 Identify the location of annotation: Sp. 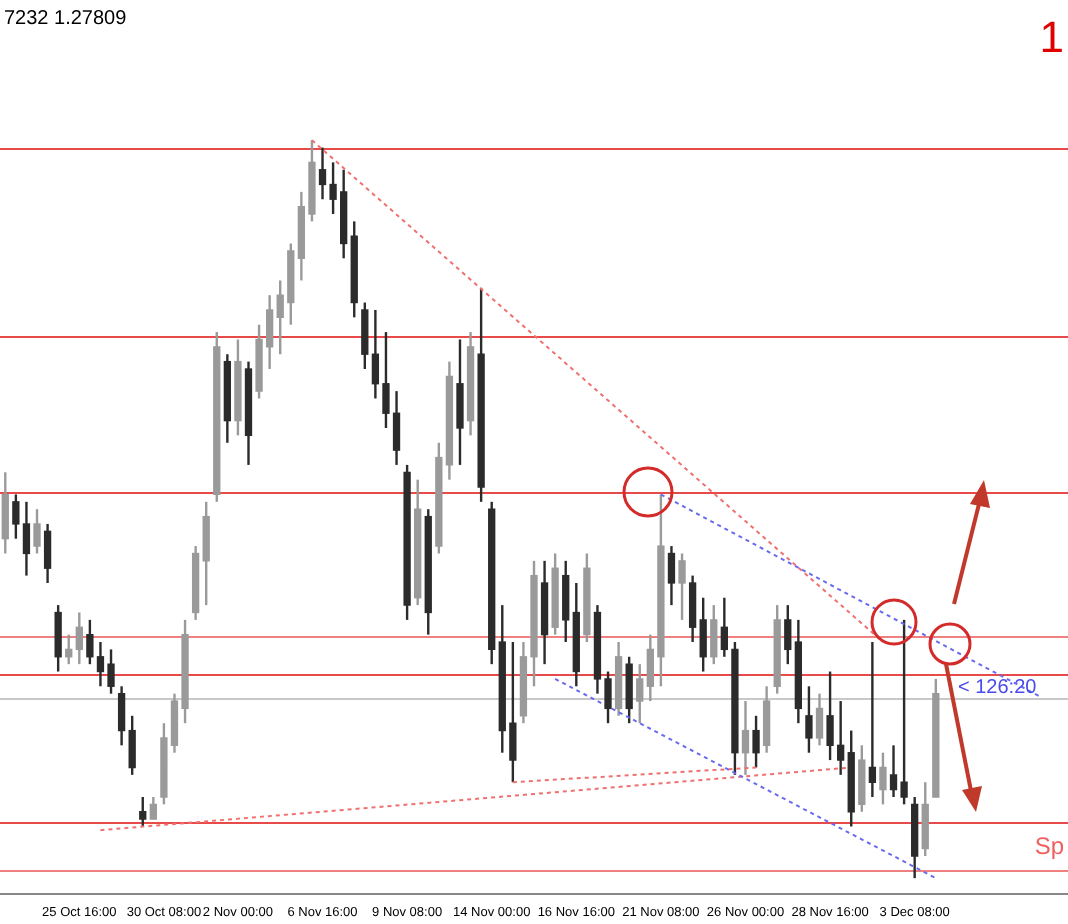
(1049, 846).